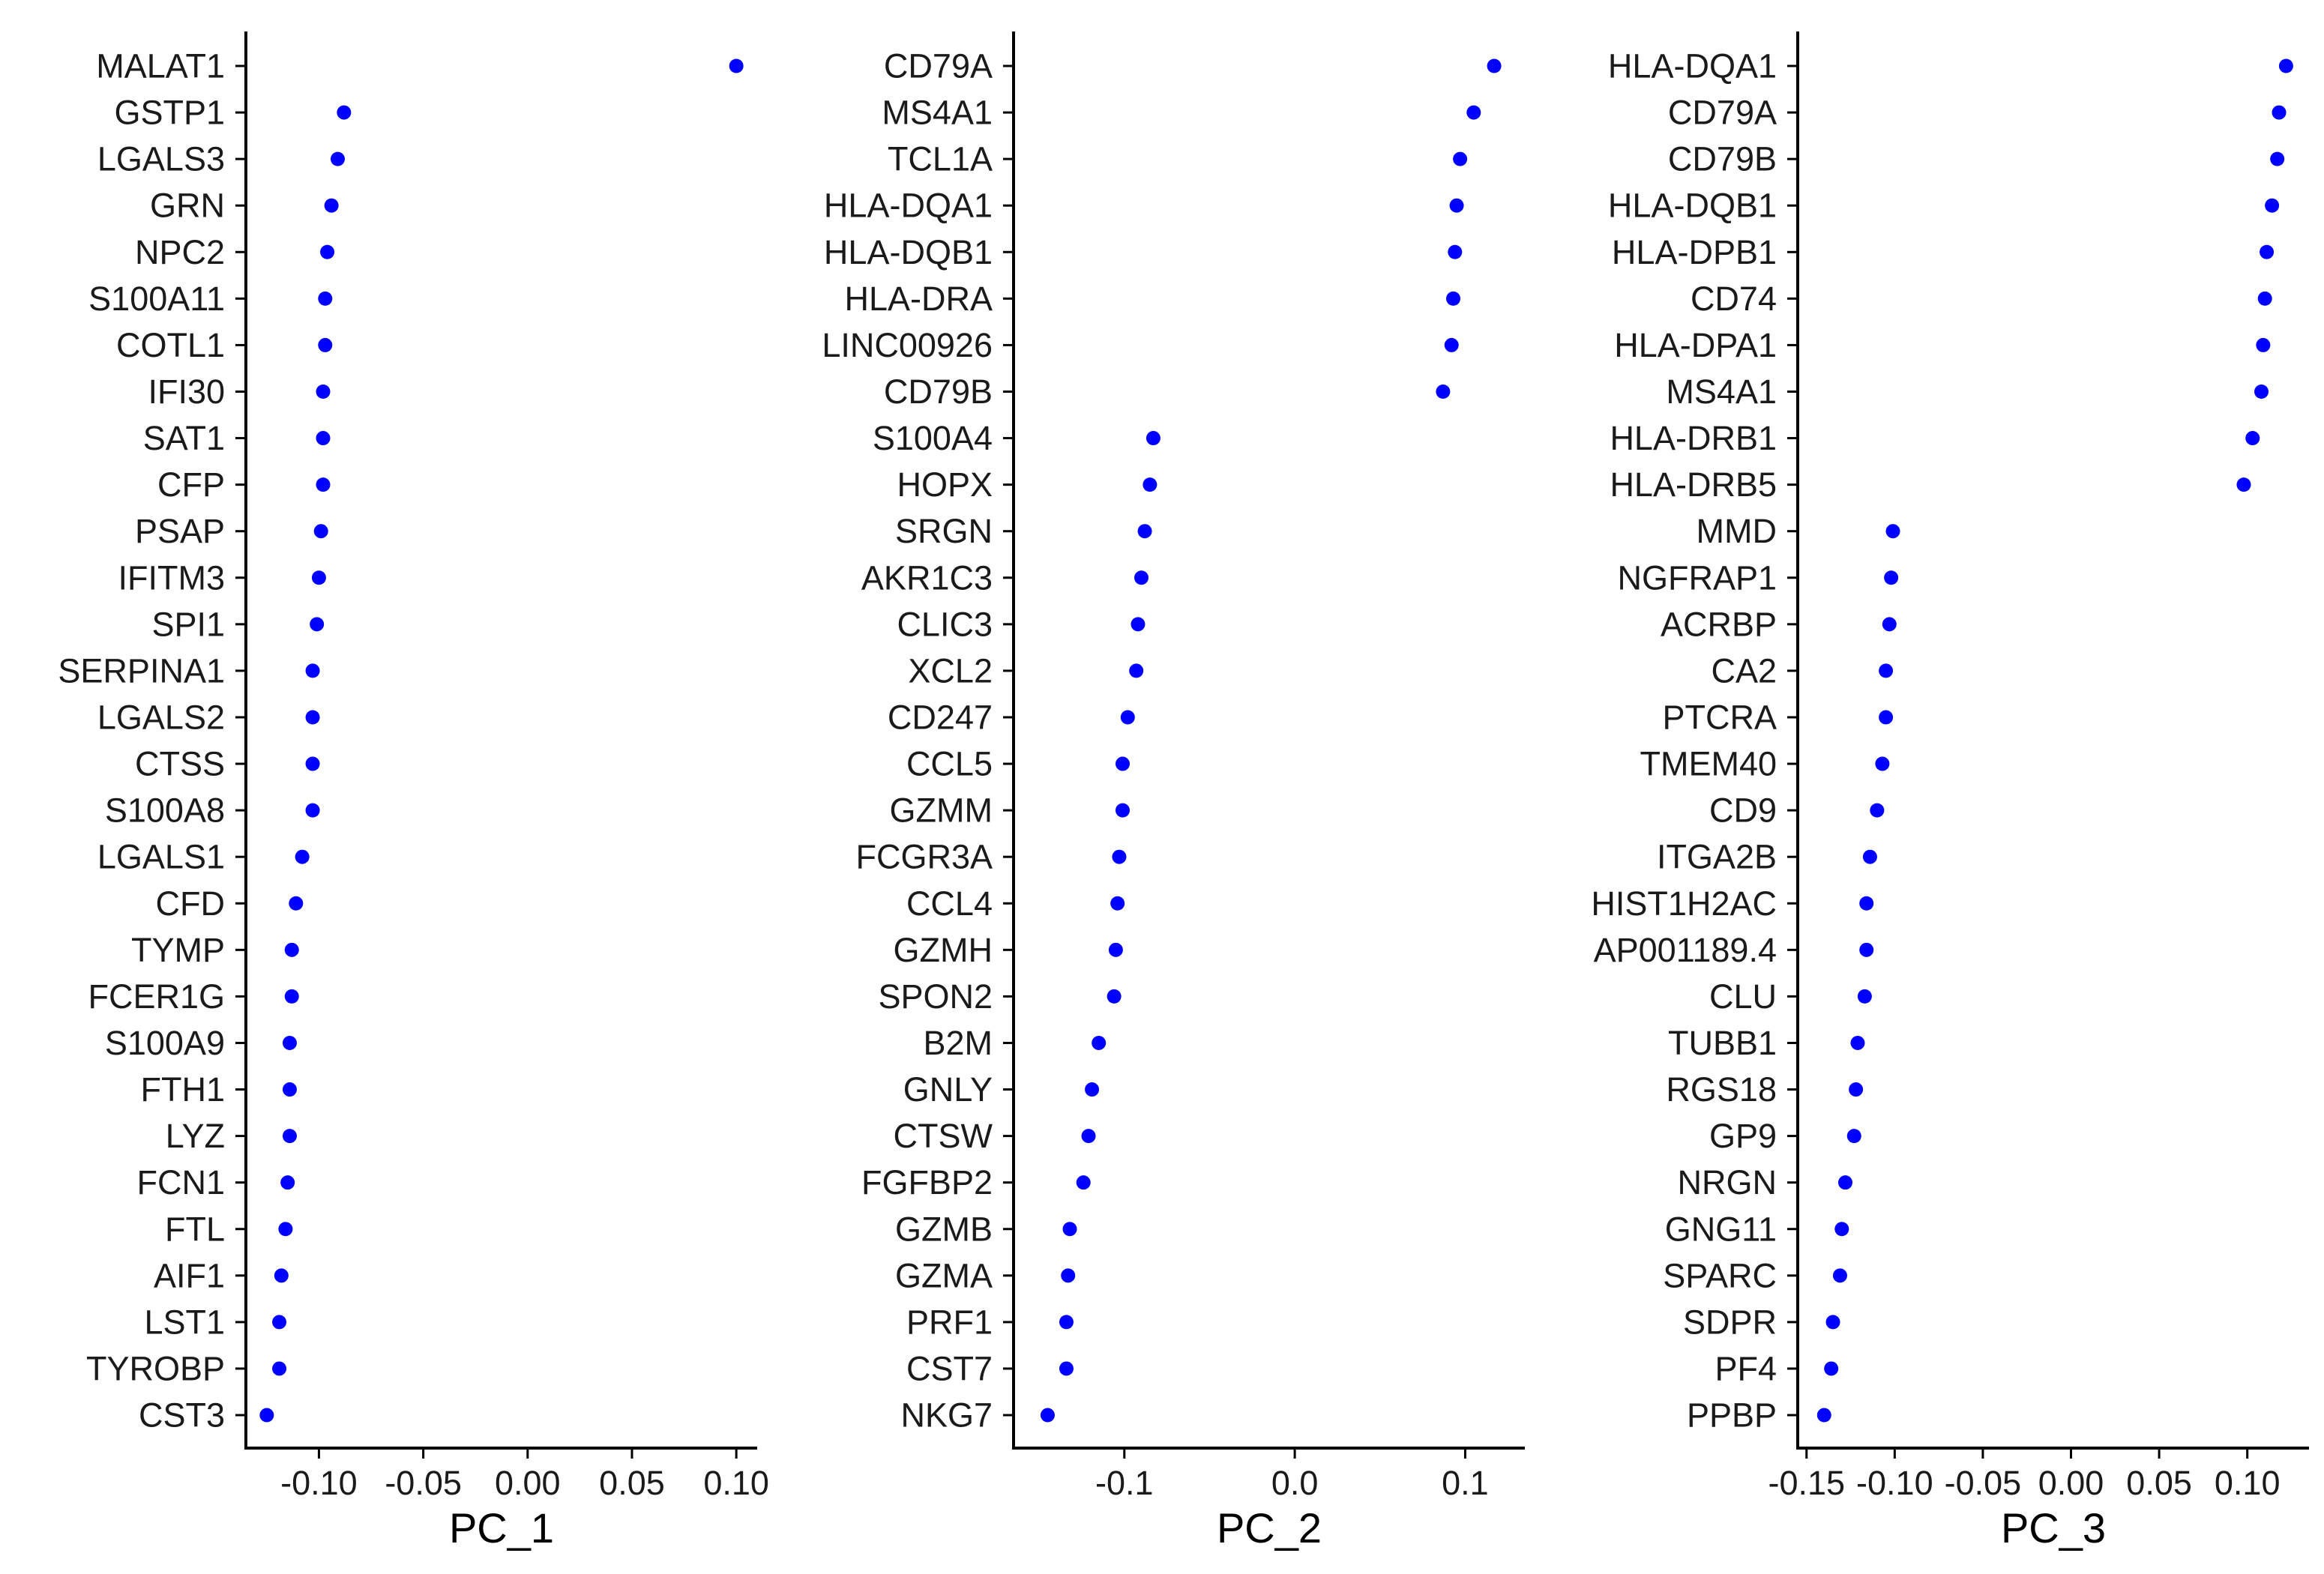  I want to click on gene-label: PSAP, so click(180, 531).